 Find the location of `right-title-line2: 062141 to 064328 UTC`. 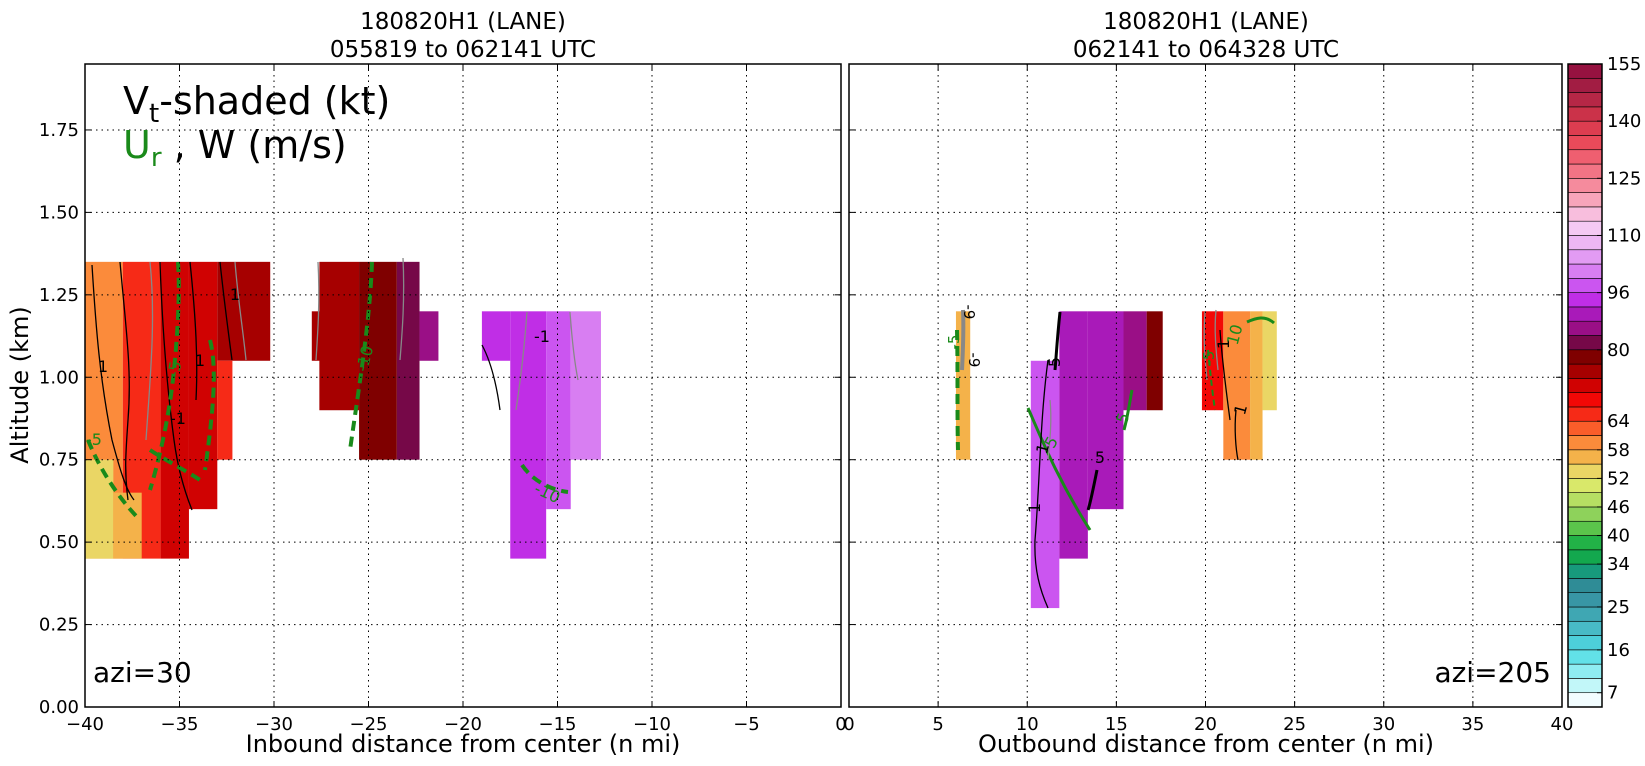

right-title-line2: 062141 to 064328 UTC is located at coordinates (1206, 50).